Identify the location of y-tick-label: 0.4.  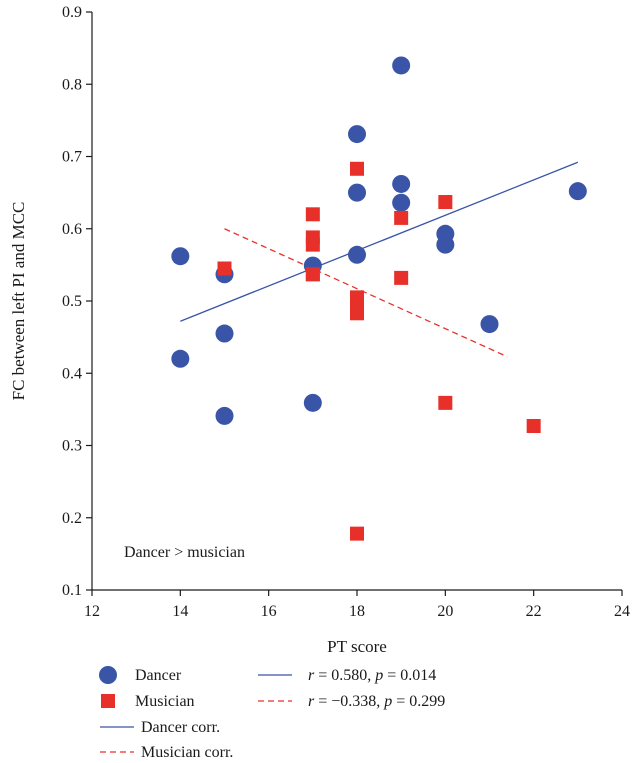
(72, 373).